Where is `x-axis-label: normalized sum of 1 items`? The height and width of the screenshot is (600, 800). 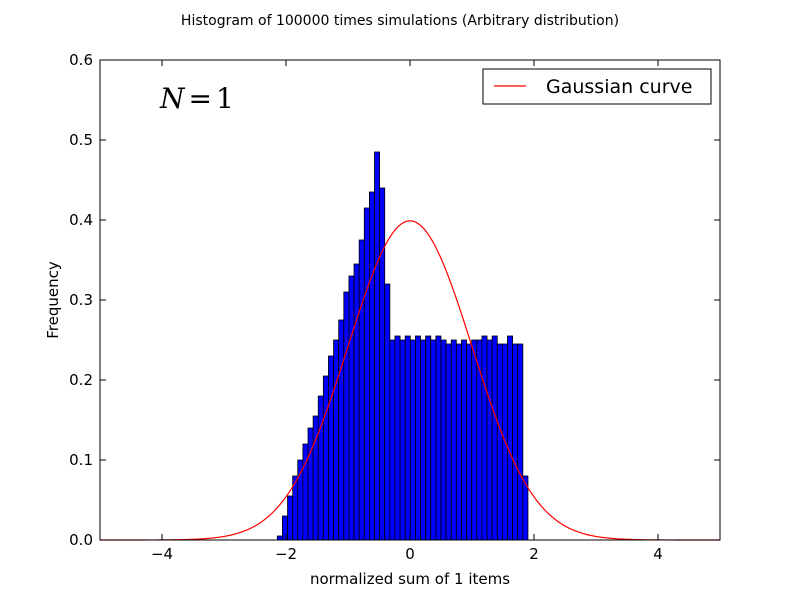 x-axis-label: normalized sum of 1 items is located at coordinates (410, 579).